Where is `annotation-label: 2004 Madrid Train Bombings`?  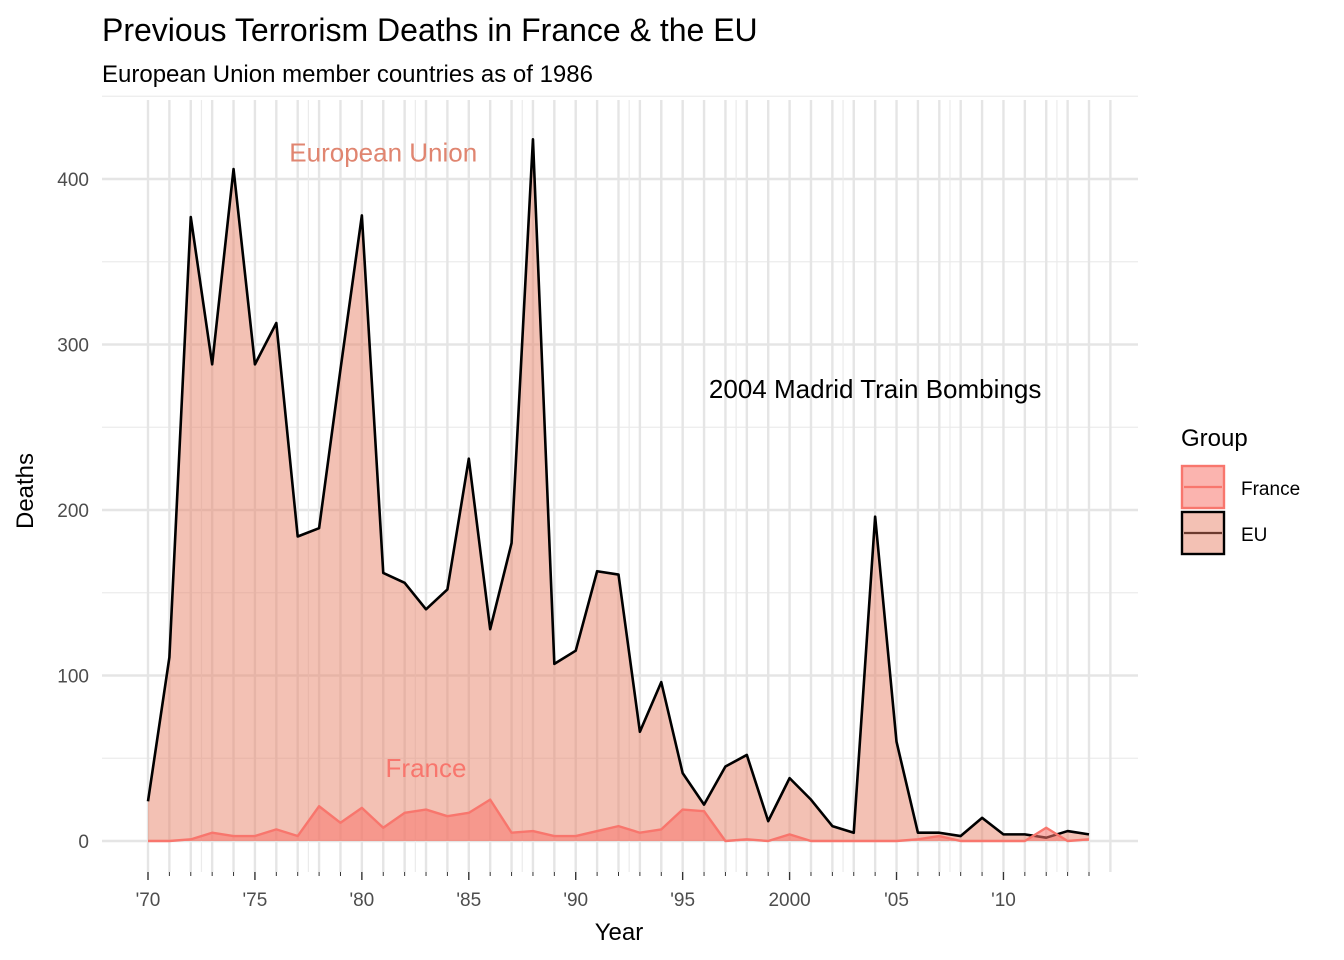 annotation-label: 2004 Madrid Train Bombings is located at coordinates (875, 389).